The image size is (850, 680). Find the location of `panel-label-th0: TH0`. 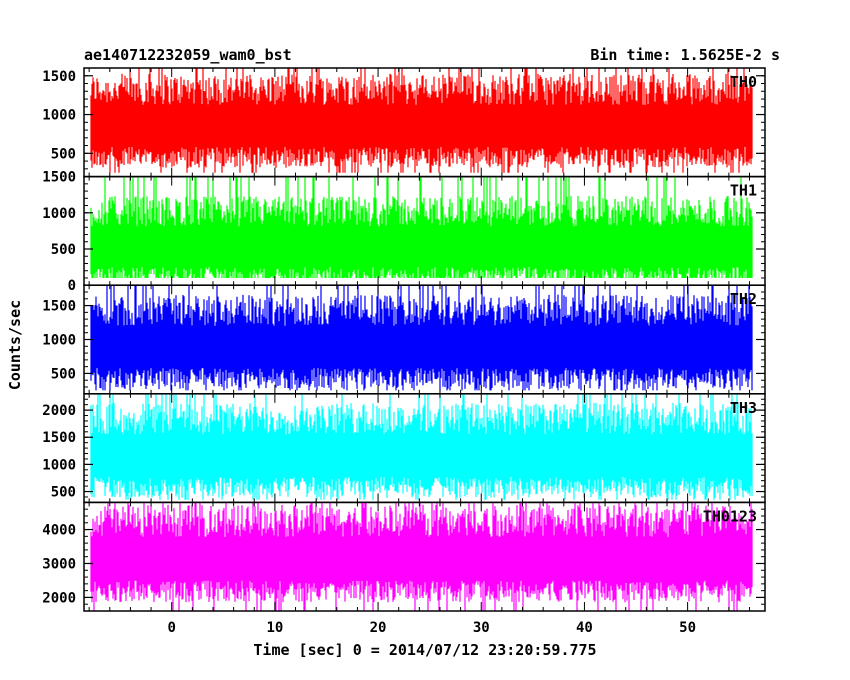

panel-label-th0: TH0 is located at coordinates (743, 82).